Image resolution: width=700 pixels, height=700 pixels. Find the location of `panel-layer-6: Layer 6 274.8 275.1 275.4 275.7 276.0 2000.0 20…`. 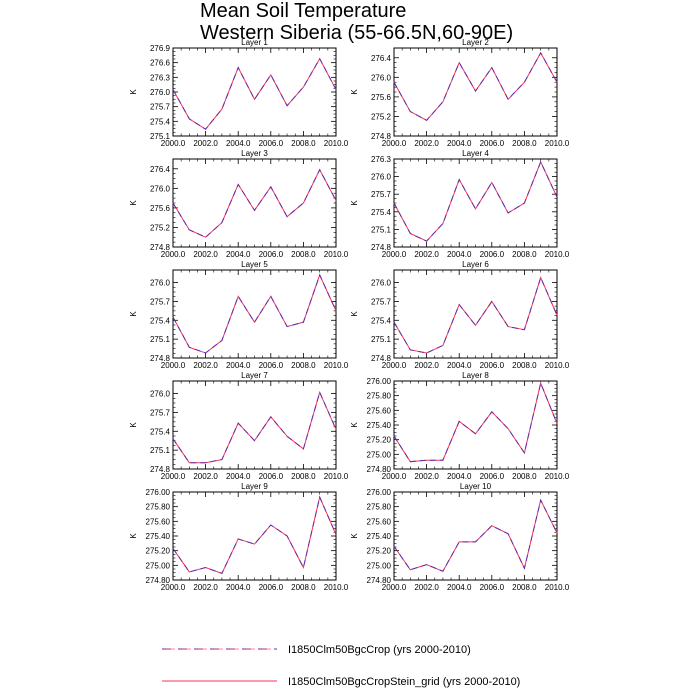

panel-layer-6: Layer 6 274.8 275.1 275.4 275.7 276.0 2000.0 20… is located at coordinates (460, 315).